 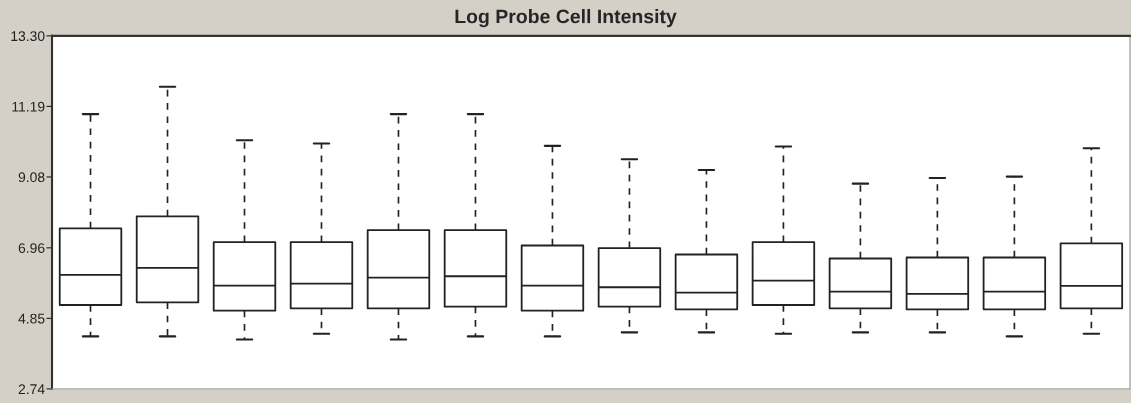 I want to click on y-tick-label: 6.96, so click(x=31, y=248).